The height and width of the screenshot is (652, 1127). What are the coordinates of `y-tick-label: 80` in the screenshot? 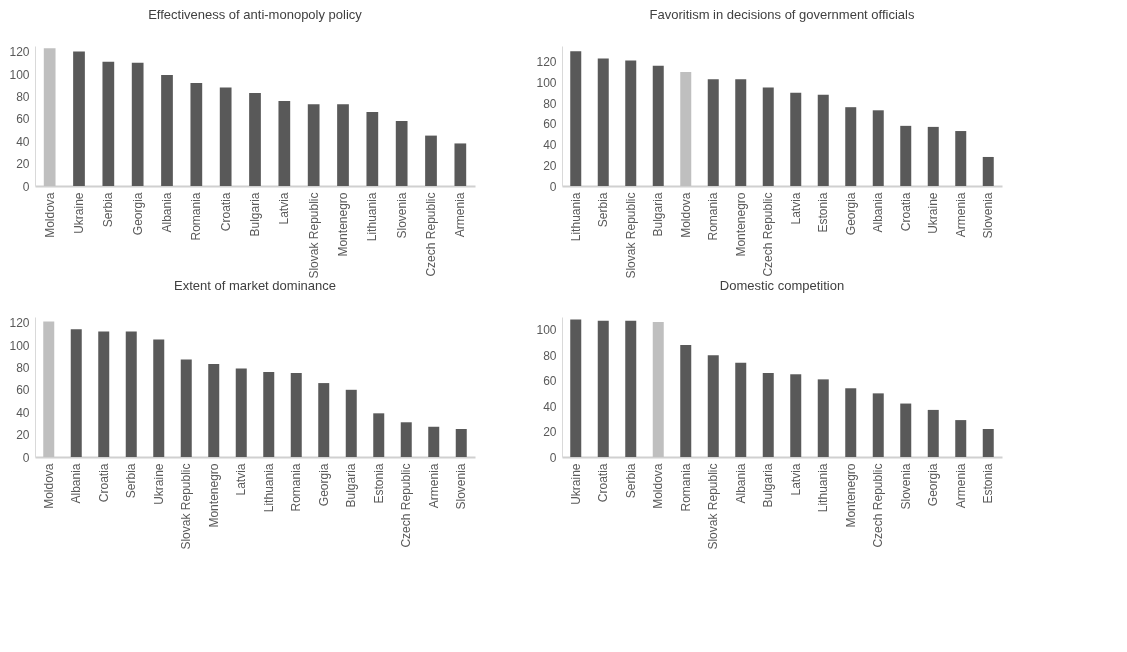 It's located at (23, 367).